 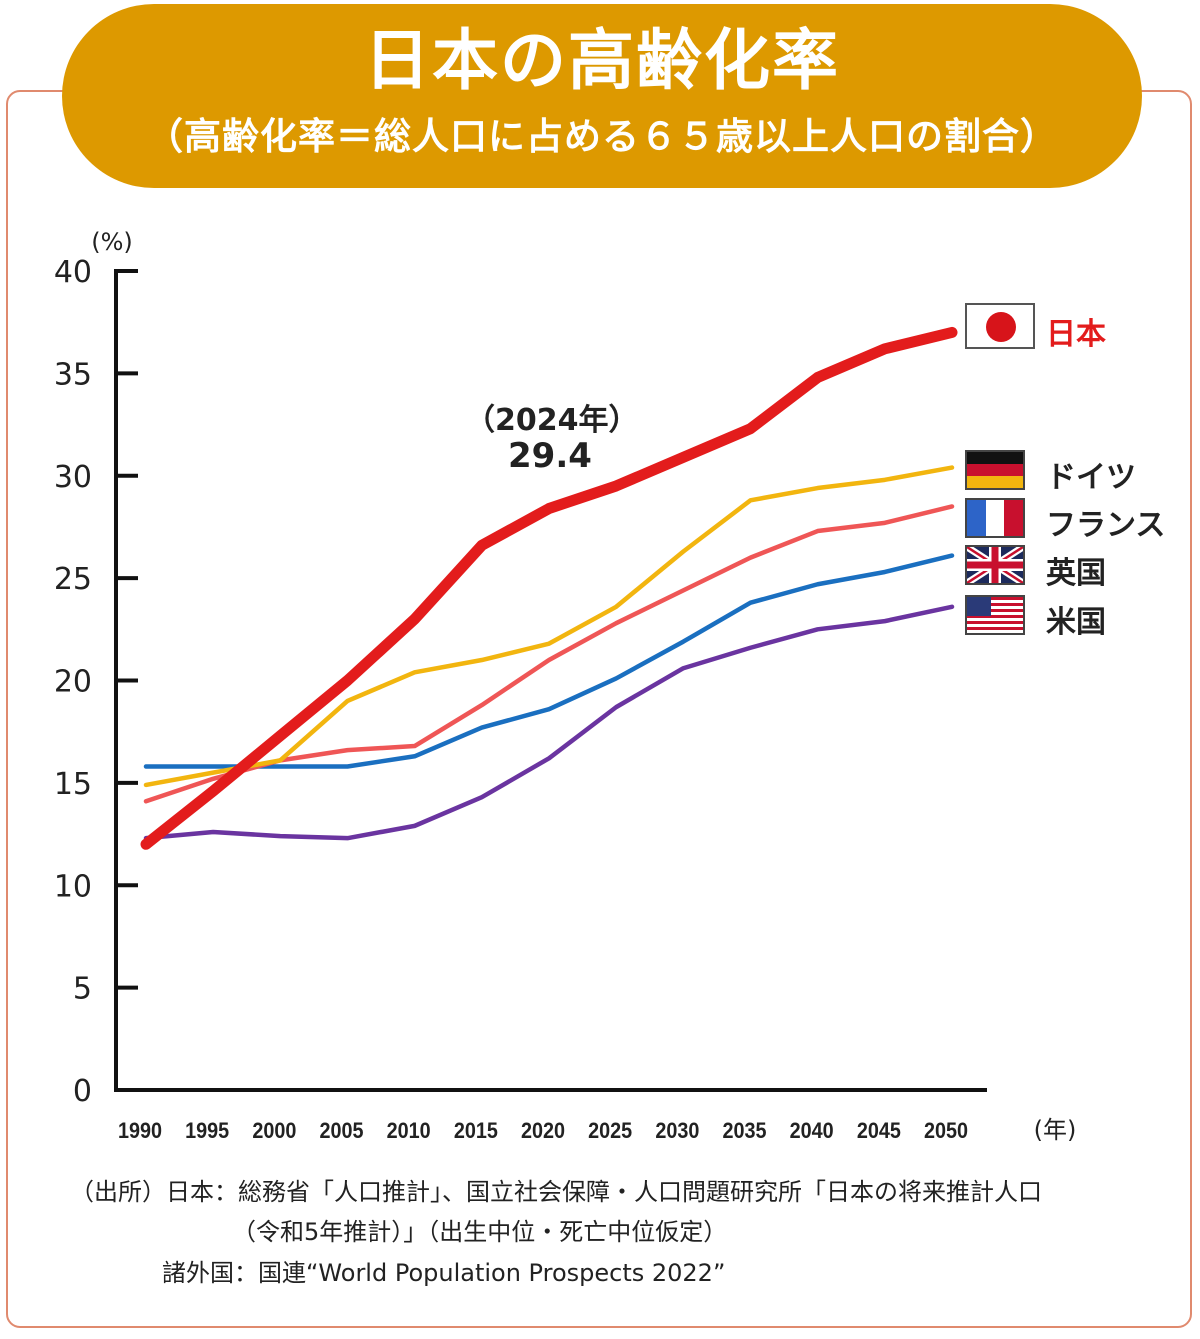 I want to click on japan-flag, so click(x=1000, y=326).